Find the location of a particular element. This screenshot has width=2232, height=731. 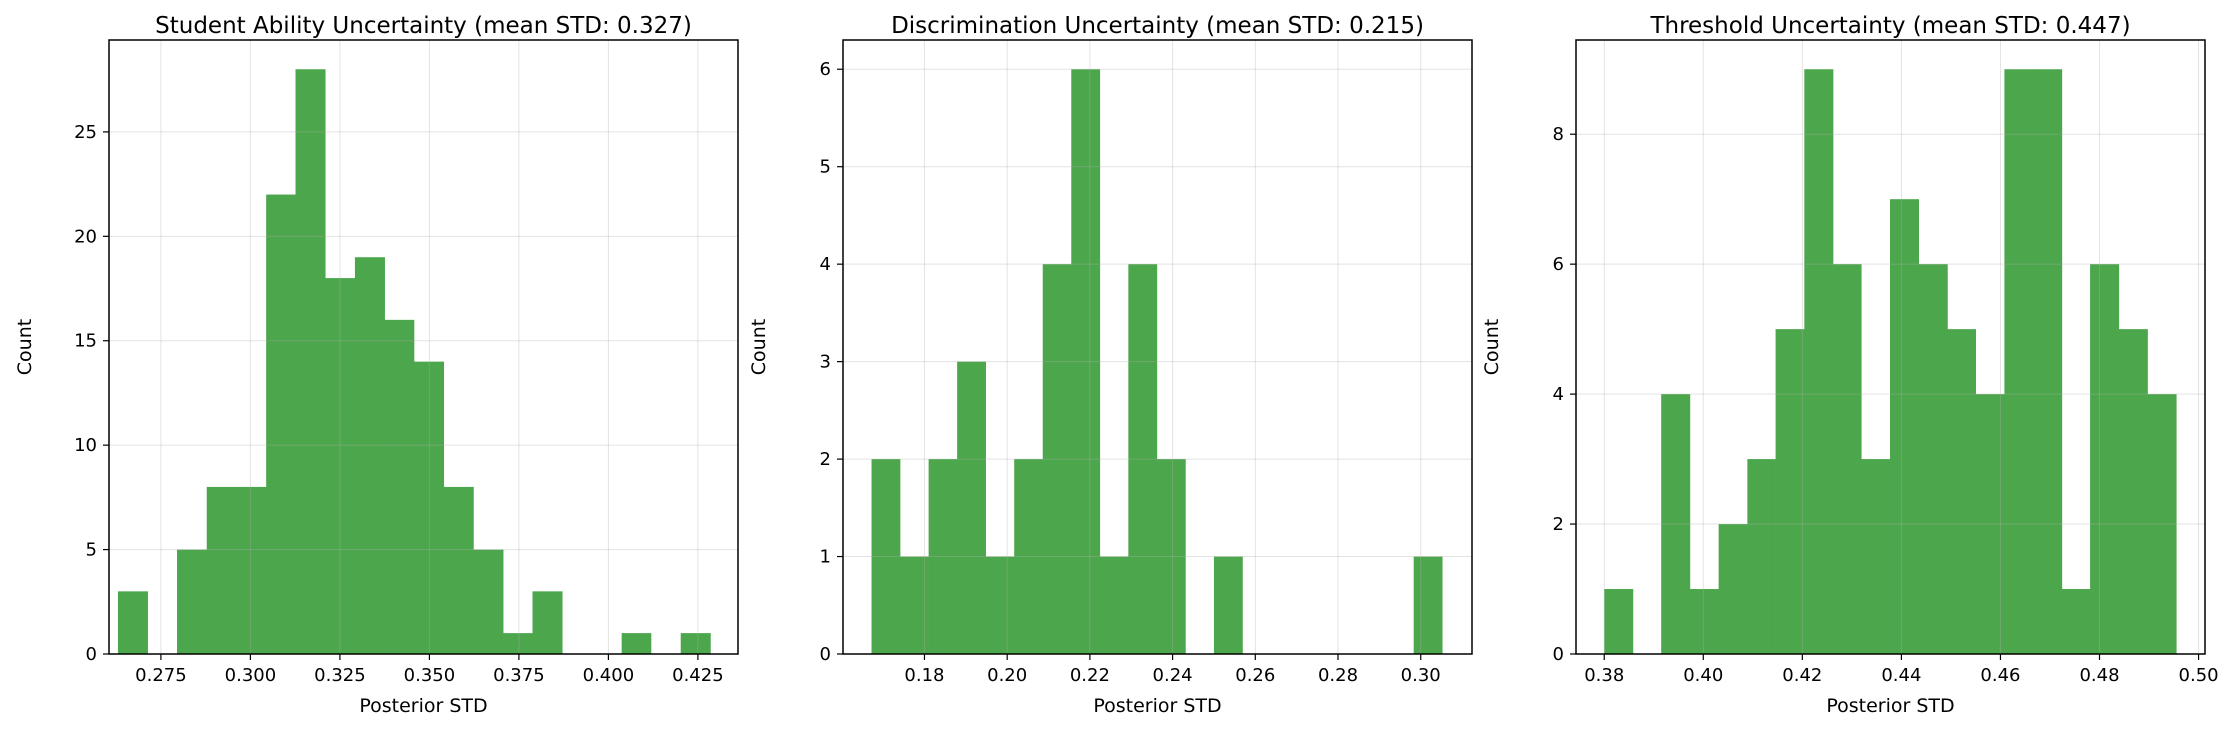

x-tick-label: 0.42 is located at coordinates (1802, 675).